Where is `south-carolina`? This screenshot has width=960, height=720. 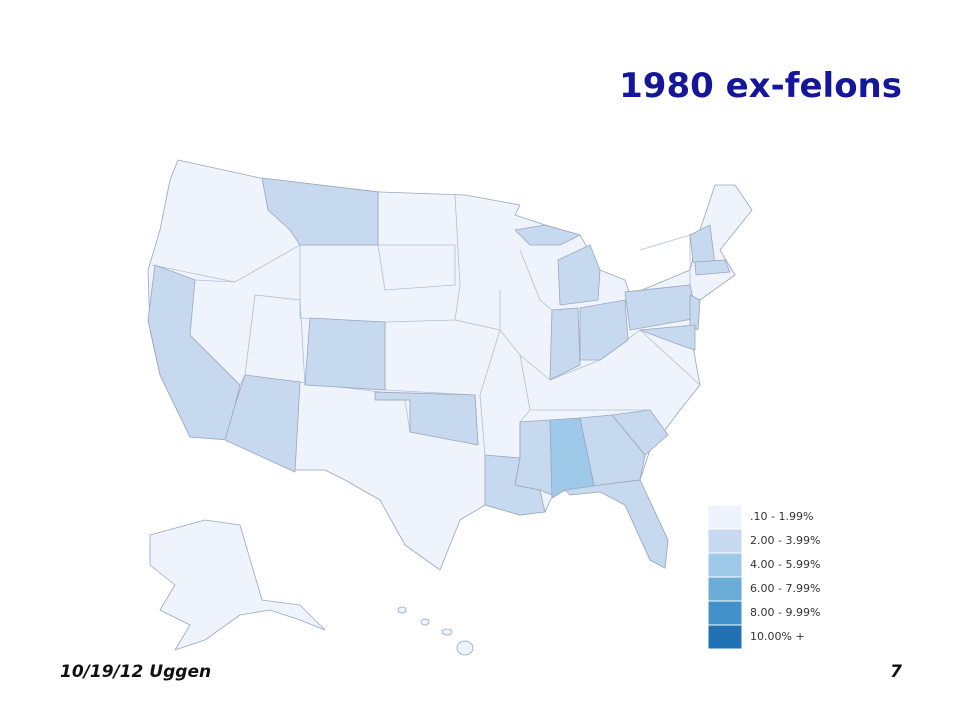 south-carolina is located at coordinates (640, 432).